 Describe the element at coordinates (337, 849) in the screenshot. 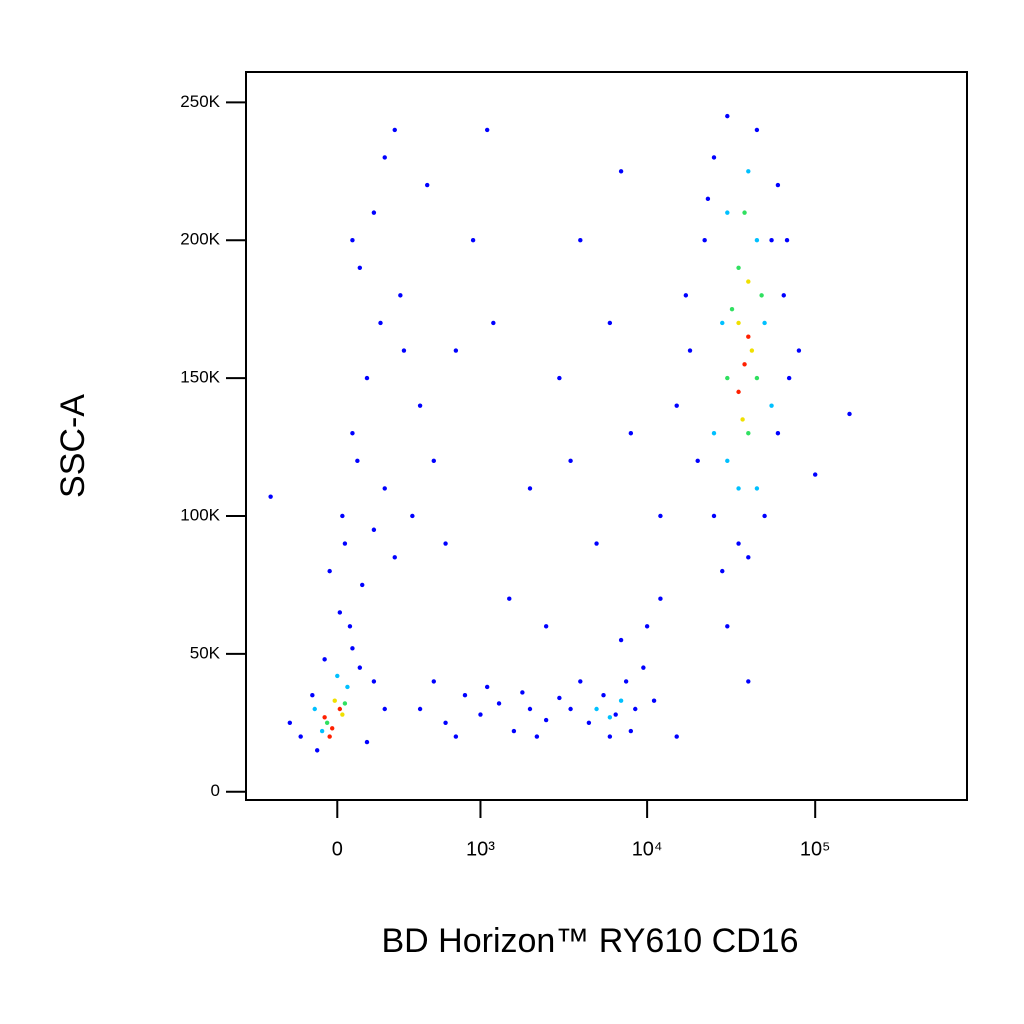

I see `x-tick-label: 0` at that location.